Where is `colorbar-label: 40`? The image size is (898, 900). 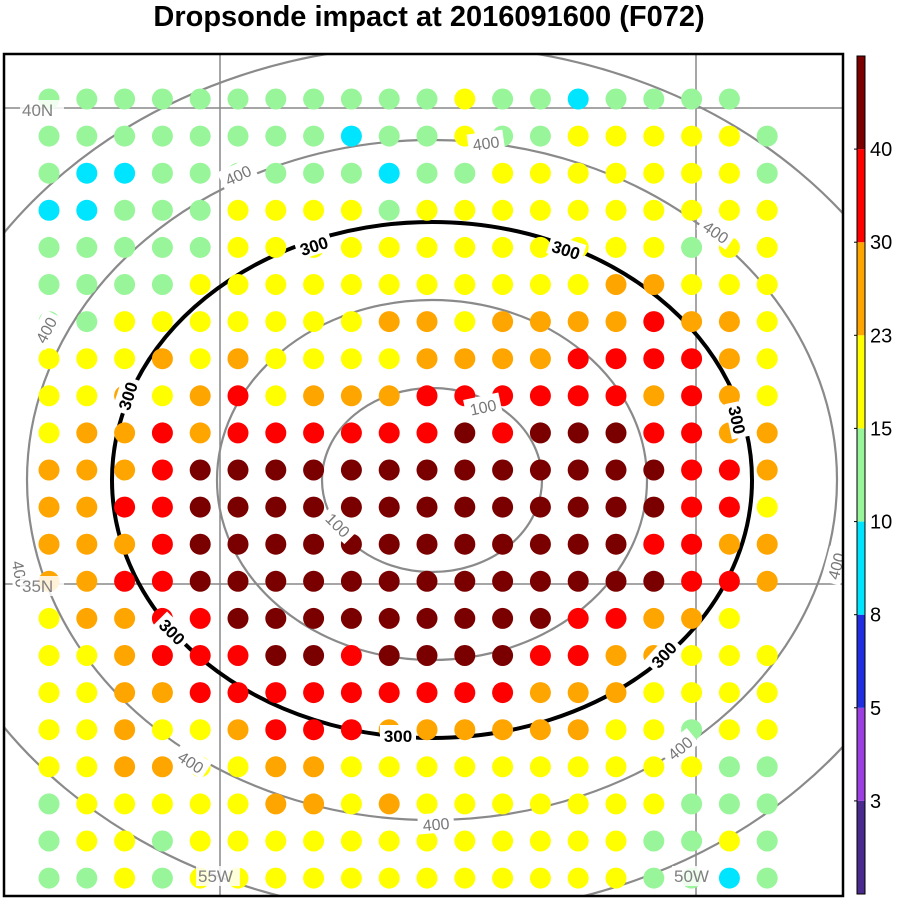 colorbar-label: 40 is located at coordinates (881, 150).